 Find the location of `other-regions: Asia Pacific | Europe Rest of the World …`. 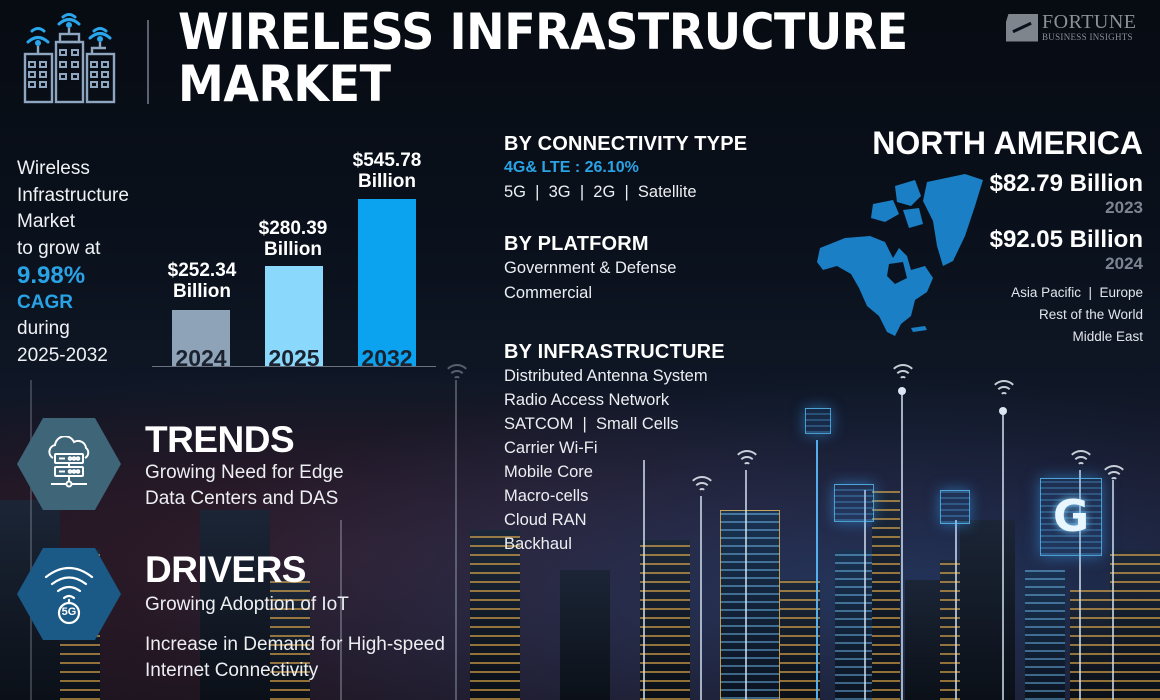

other-regions: Asia Pacific | Europe Rest of the World … is located at coordinates (1007, 315).